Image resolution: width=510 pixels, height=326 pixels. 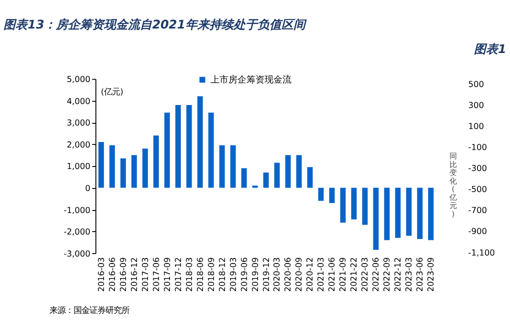 What do you see at coordinates (476, 83) in the screenshot?
I see `y2-tick-label: 500` at bounding box center [476, 83].